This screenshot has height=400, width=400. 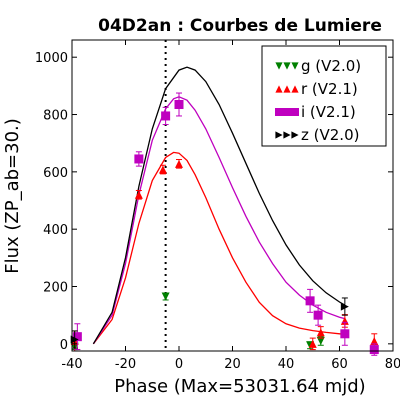 I want to click on legend-entry: r (V2.1), so click(x=316, y=89).